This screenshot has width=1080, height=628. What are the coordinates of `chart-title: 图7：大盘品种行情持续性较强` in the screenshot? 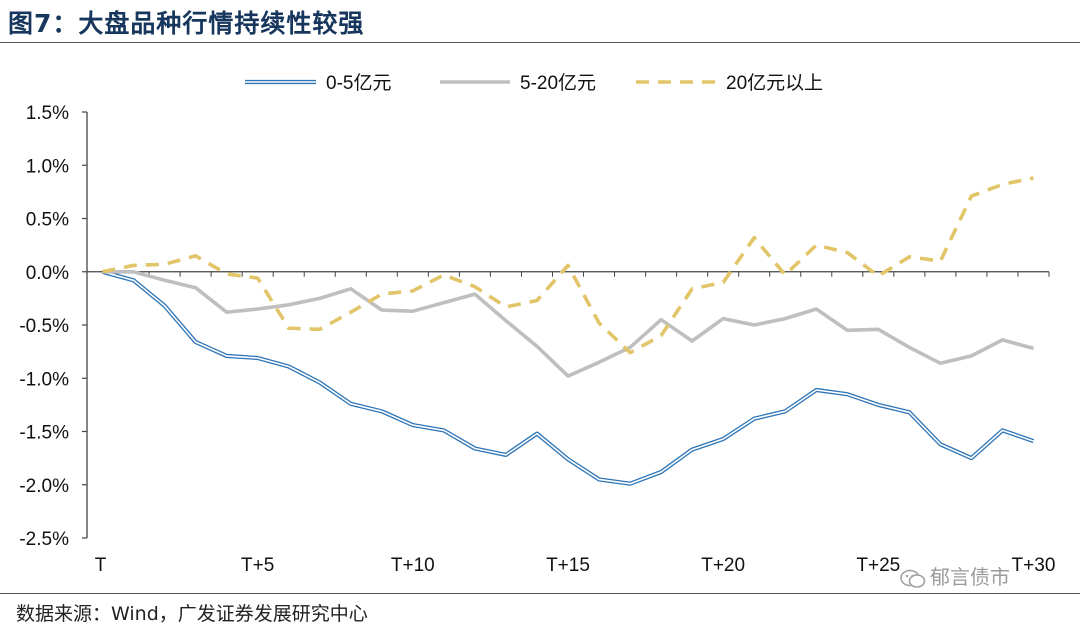 It's located at (186, 23).